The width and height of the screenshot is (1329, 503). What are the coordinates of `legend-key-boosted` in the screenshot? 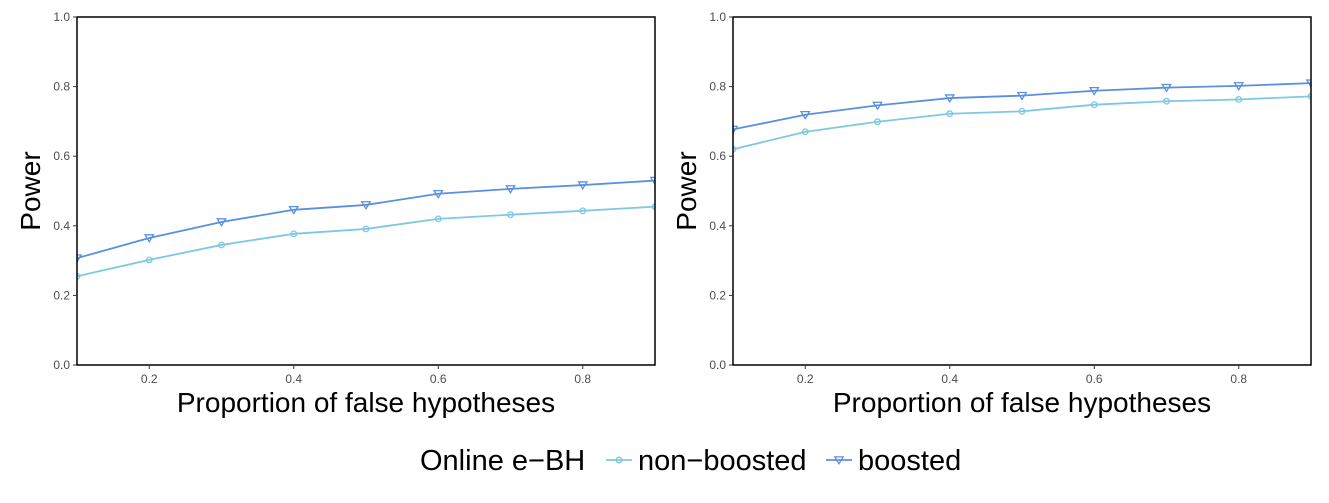 It's located at (839, 461).